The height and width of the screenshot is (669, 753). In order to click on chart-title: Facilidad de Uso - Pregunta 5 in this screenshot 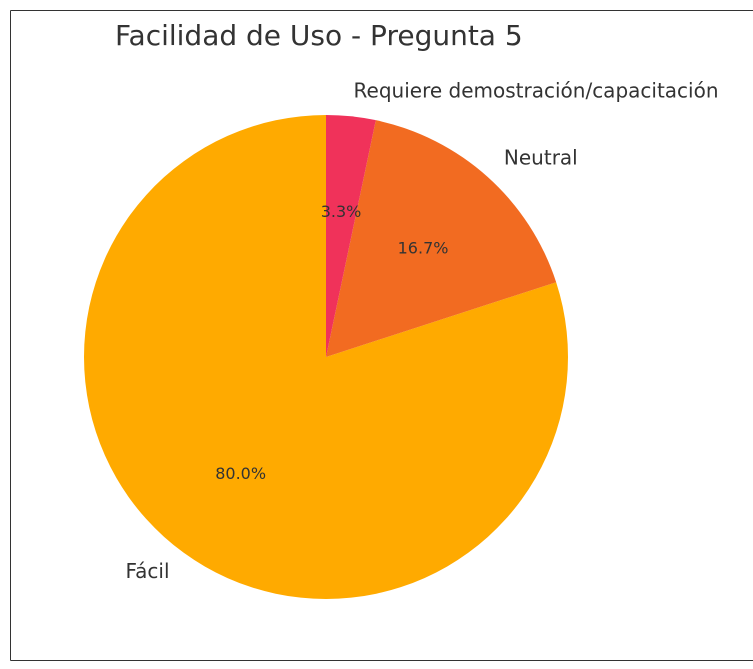, I will do `click(319, 35)`.